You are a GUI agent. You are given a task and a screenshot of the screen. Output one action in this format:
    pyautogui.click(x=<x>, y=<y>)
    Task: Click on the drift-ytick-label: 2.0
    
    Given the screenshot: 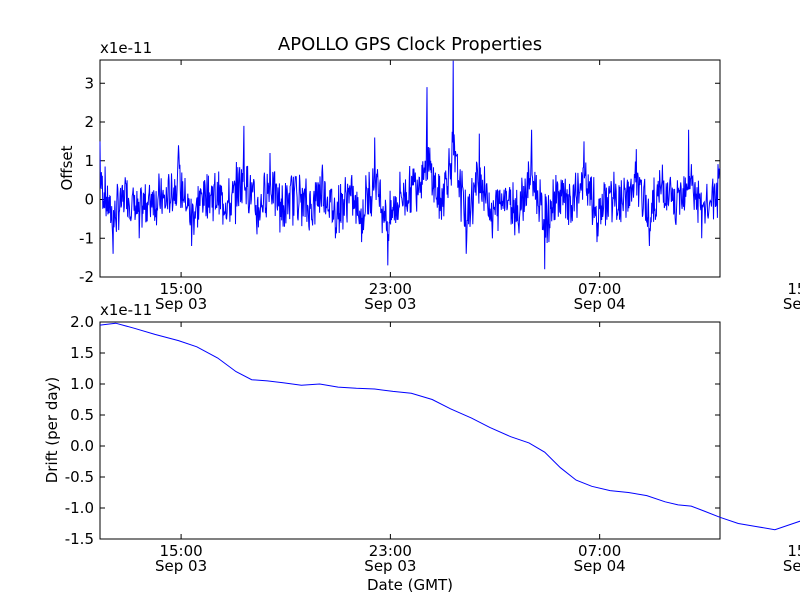 What is the action you would take?
    pyautogui.click(x=82, y=322)
    